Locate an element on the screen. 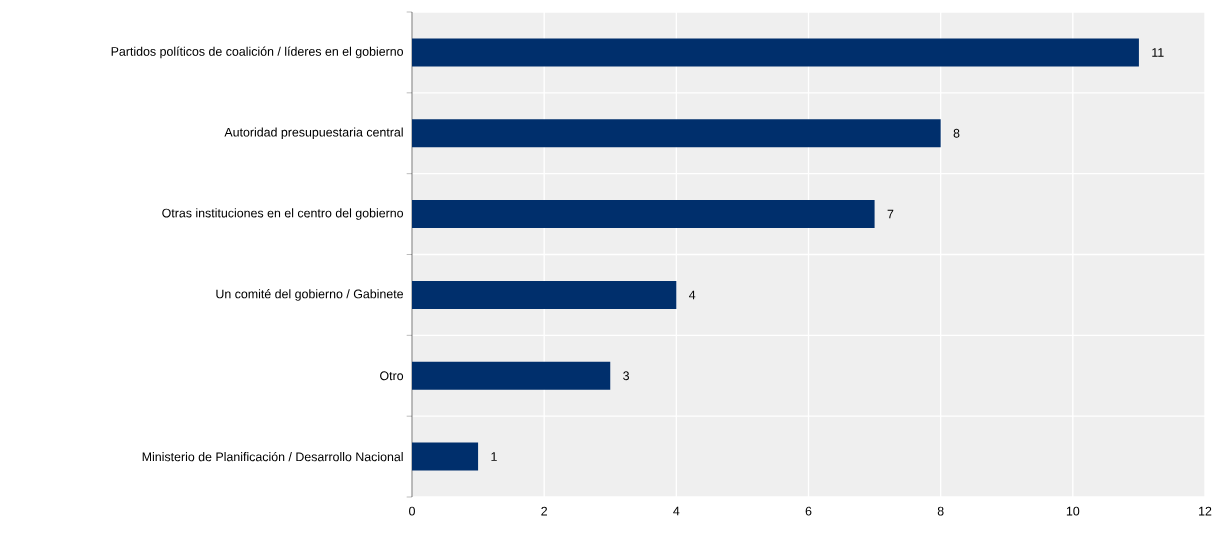 Image resolution: width=1217 pixels, height=537 pixels. x-tick-label: 10 is located at coordinates (1073, 511).